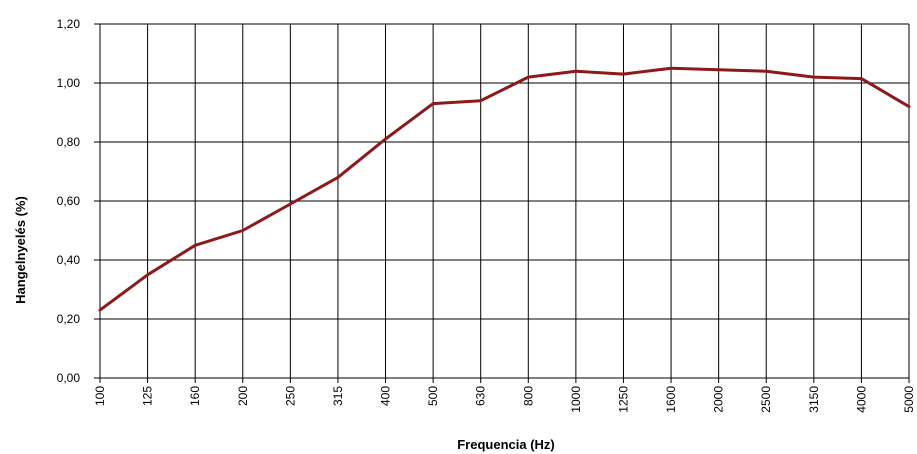 Image resolution: width=917 pixels, height=454 pixels. Describe the element at coordinates (20, 250) in the screenshot. I see `y-axis-title: Hangelnyelés (%)` at that location.